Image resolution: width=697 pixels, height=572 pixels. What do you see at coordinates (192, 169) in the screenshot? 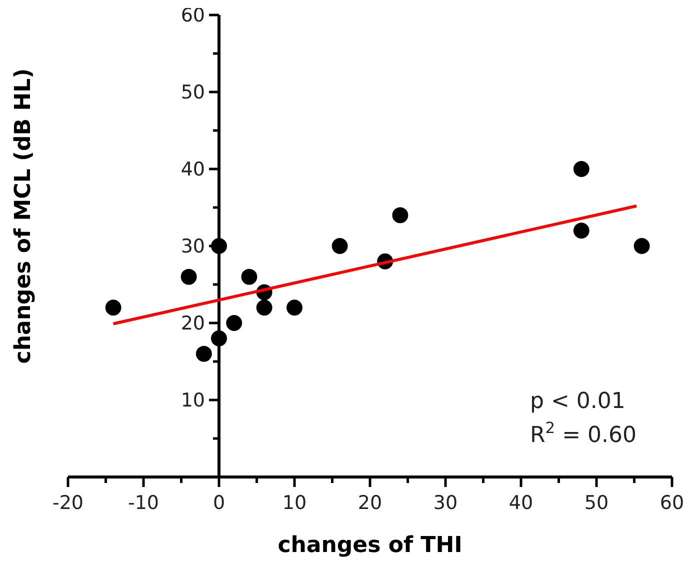
I see `y-tick-label: 40` at bounding box center [192, 169].